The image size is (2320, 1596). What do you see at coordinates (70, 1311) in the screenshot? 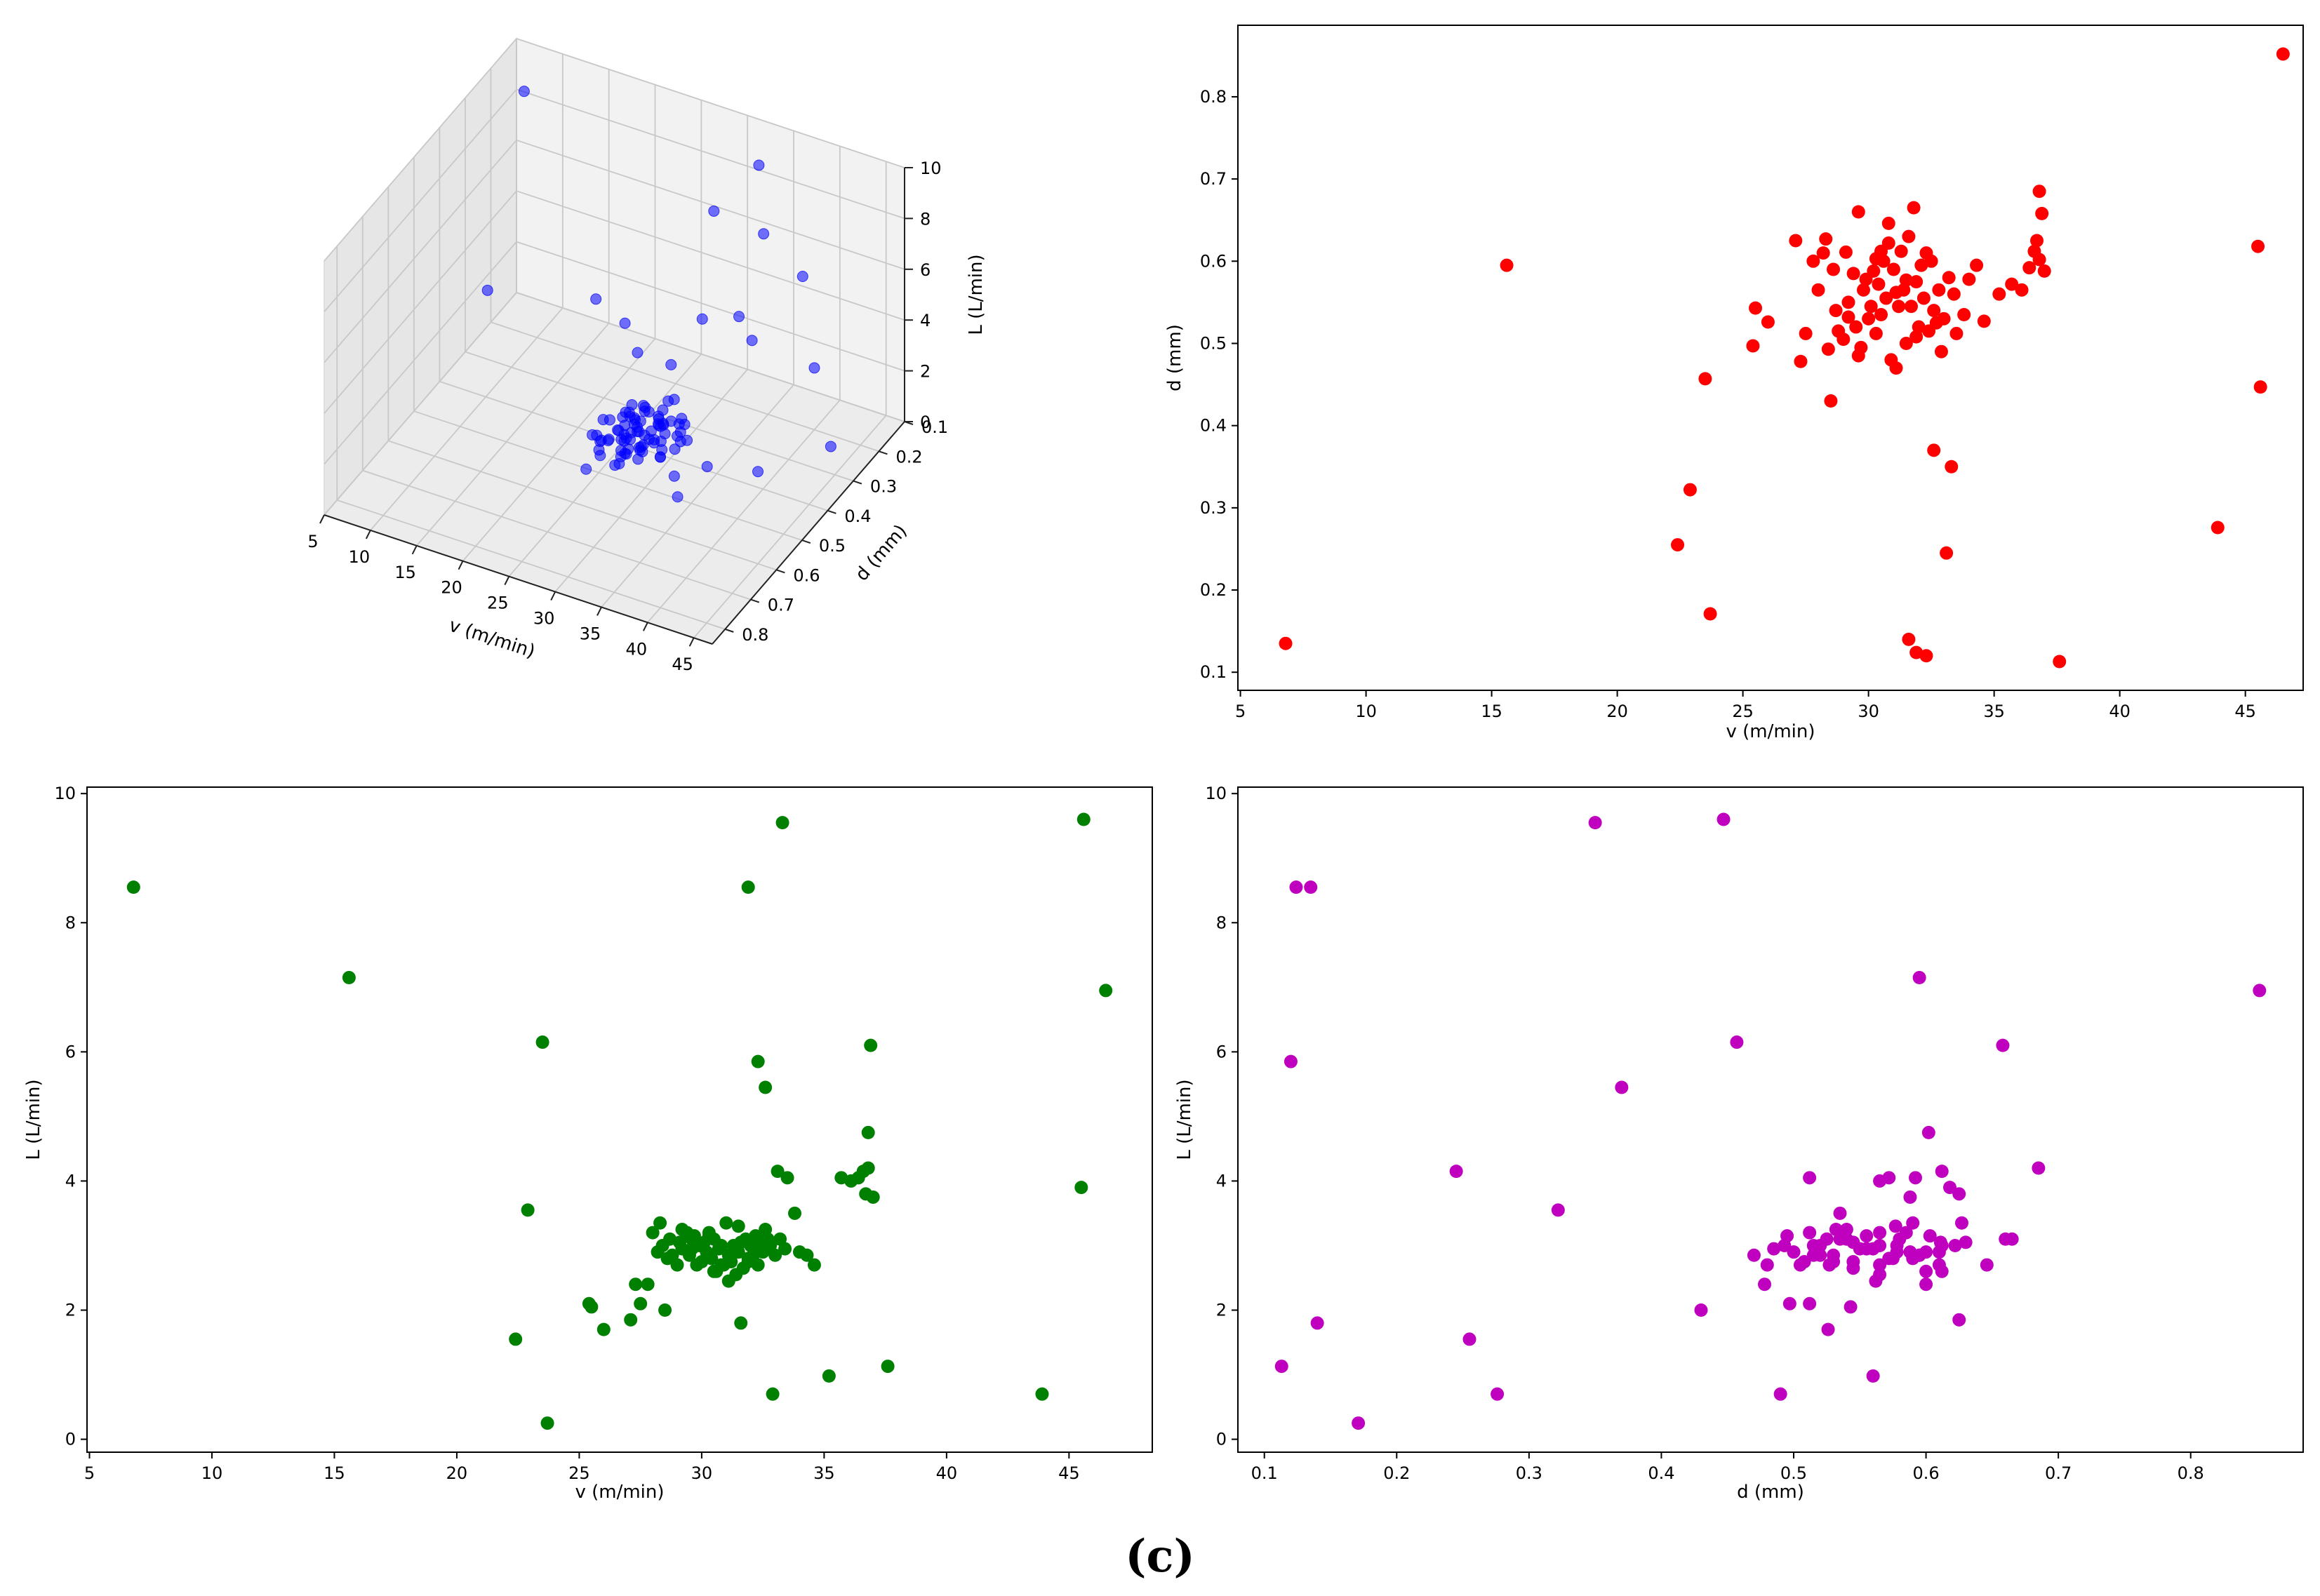
I see `y-tick-label: 2` at bounding box center [70, 1311].